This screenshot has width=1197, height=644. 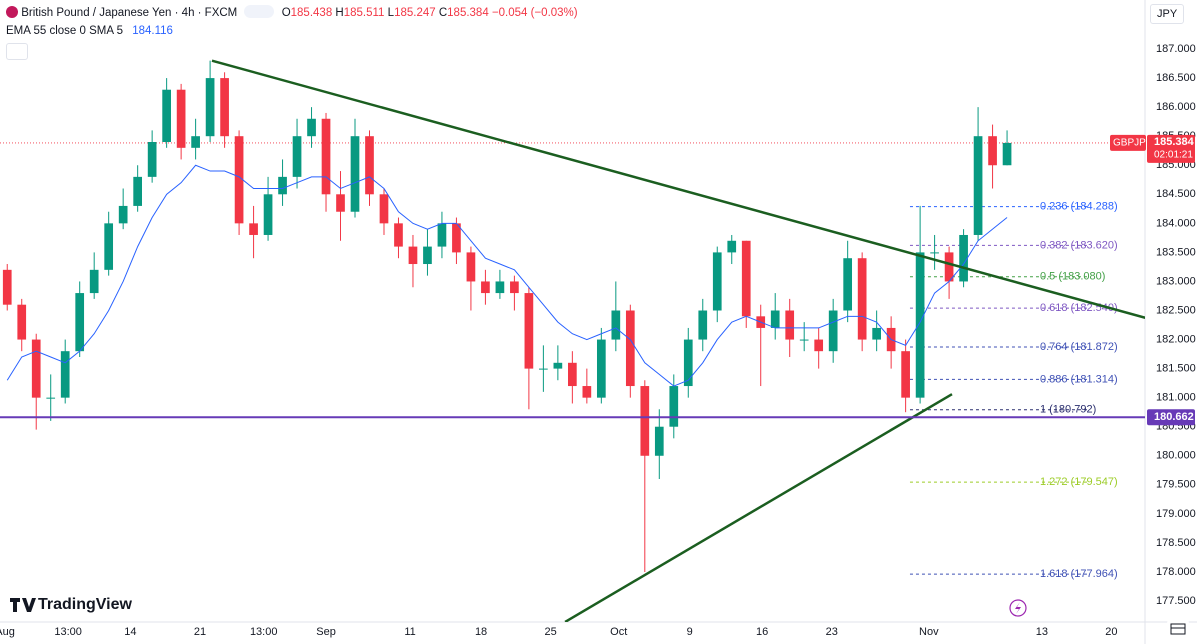 What do you see at coordinates (1079, 379) in the screenshot?
I see `fib-label: 0.886 (181.314)` at bounding box center [1079, 379].